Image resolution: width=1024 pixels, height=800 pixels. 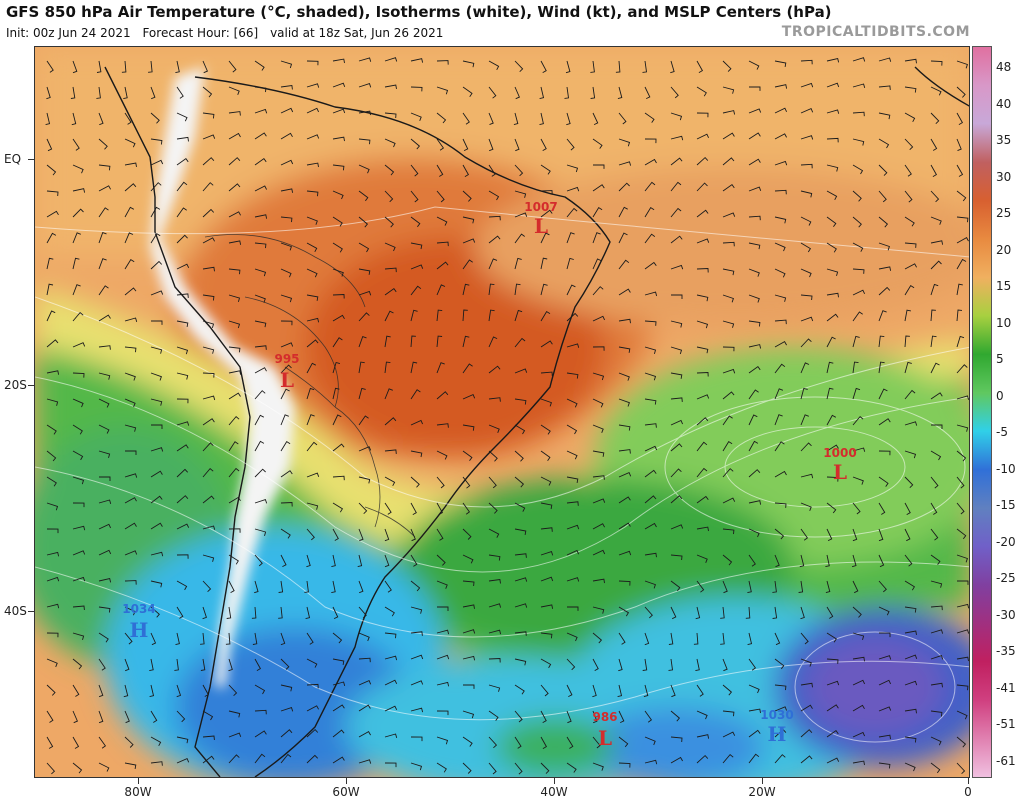 I want to click on lat-tick, so click(x=31, y=385).